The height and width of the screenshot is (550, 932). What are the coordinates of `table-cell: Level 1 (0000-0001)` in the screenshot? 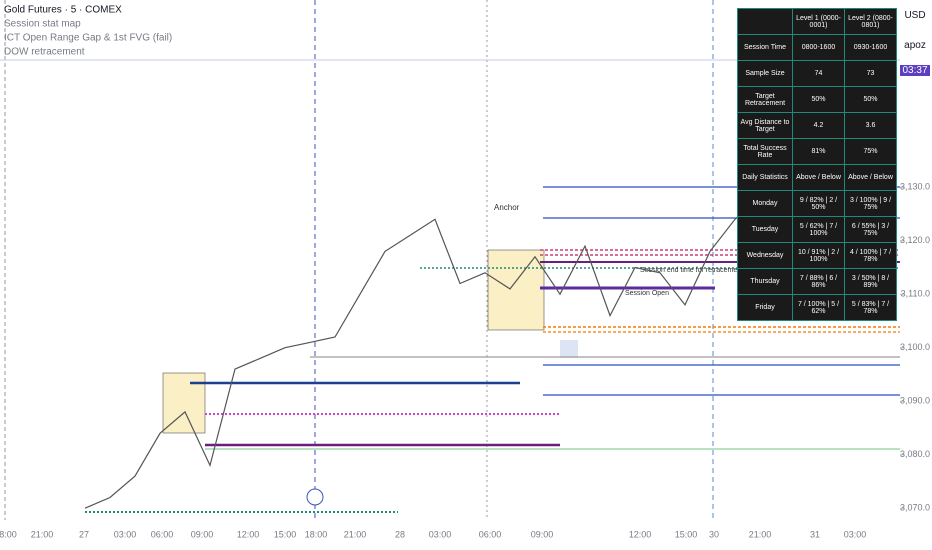 It's located at (818, 21).